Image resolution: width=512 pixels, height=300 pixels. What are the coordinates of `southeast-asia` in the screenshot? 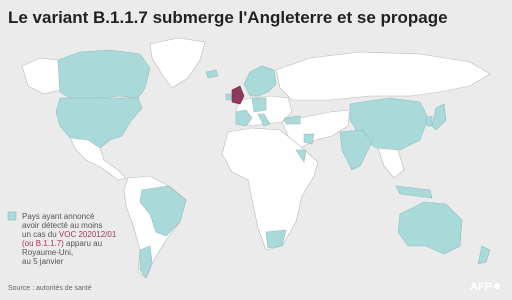 It's located at (391, 163).